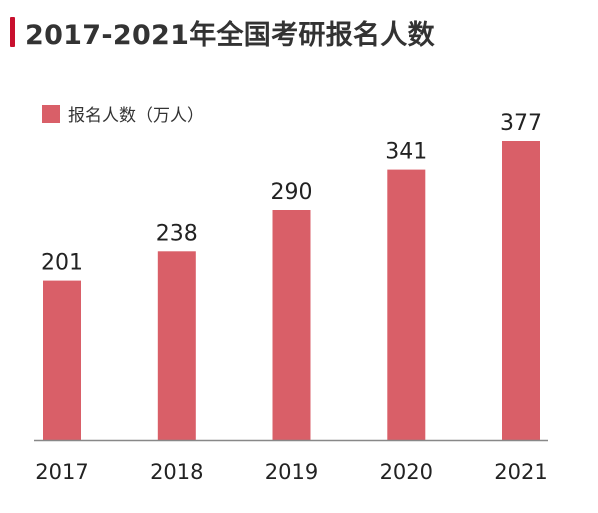 The width and height of the screenshot is (598, 513). I want to click on bar-2019, so click(291, 325).